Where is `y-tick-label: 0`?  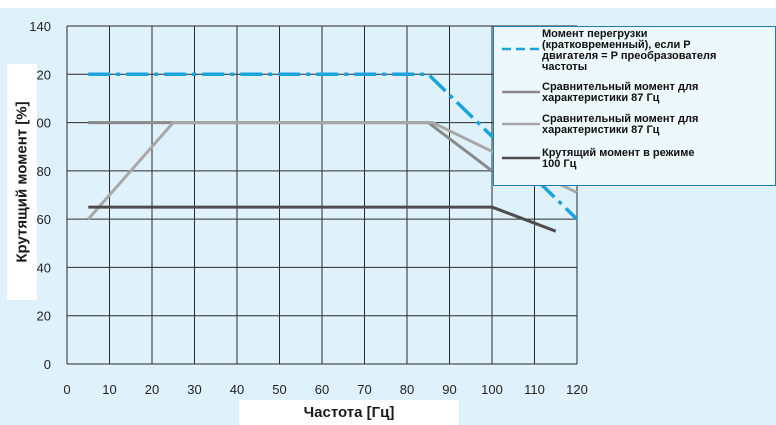
y-tick-label: 0 is located at coordinates (47, 364).